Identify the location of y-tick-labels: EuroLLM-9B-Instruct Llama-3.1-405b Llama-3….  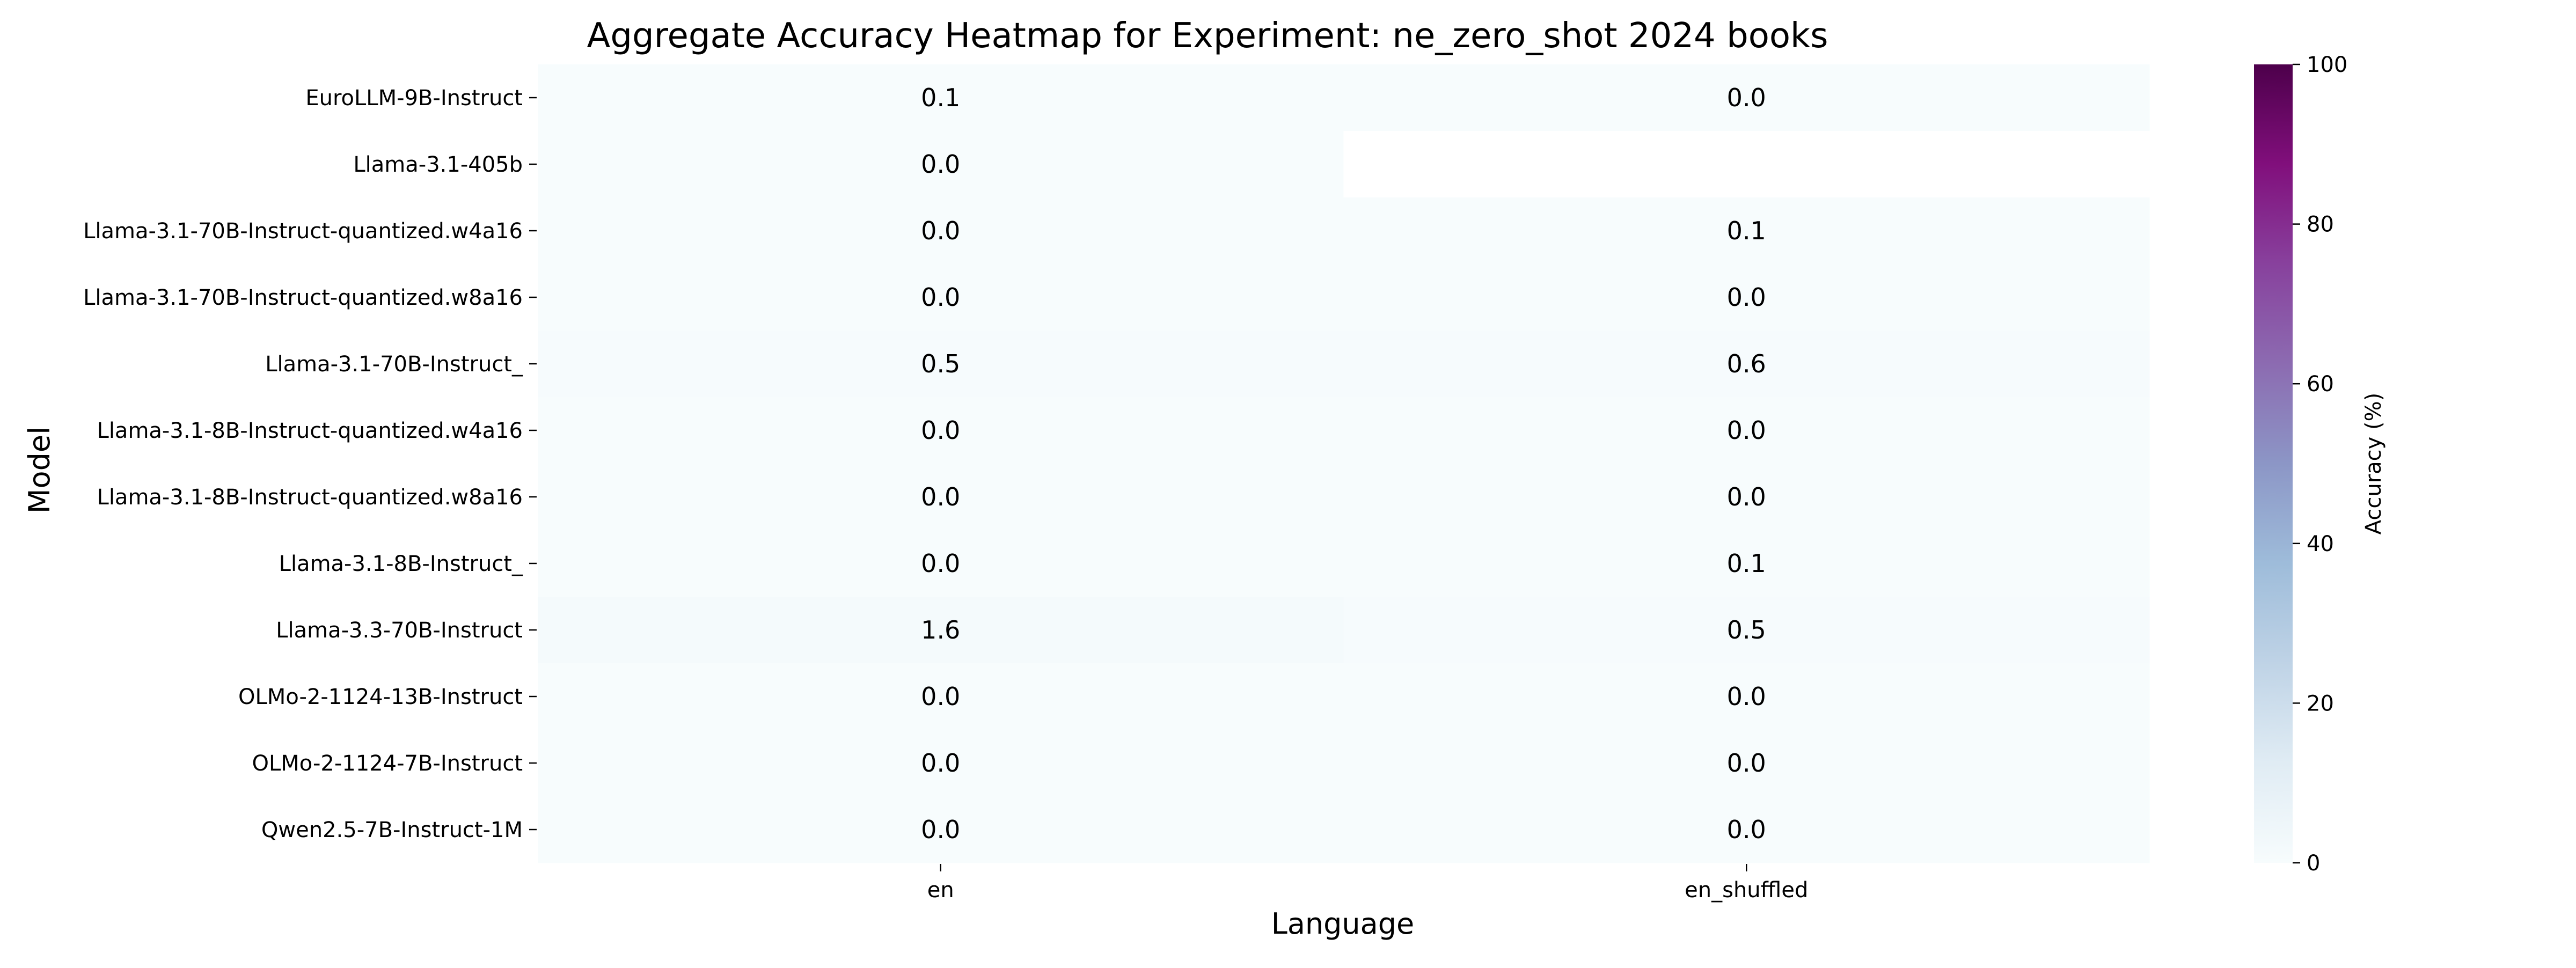
(310, 464).